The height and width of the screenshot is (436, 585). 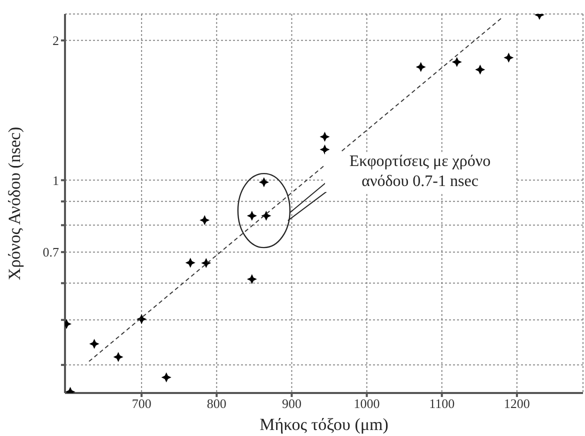 What do you see at coordinates (55, 40) in the screenshot?
I see `y-tick-label: 2` at bounding box center [55, 40].